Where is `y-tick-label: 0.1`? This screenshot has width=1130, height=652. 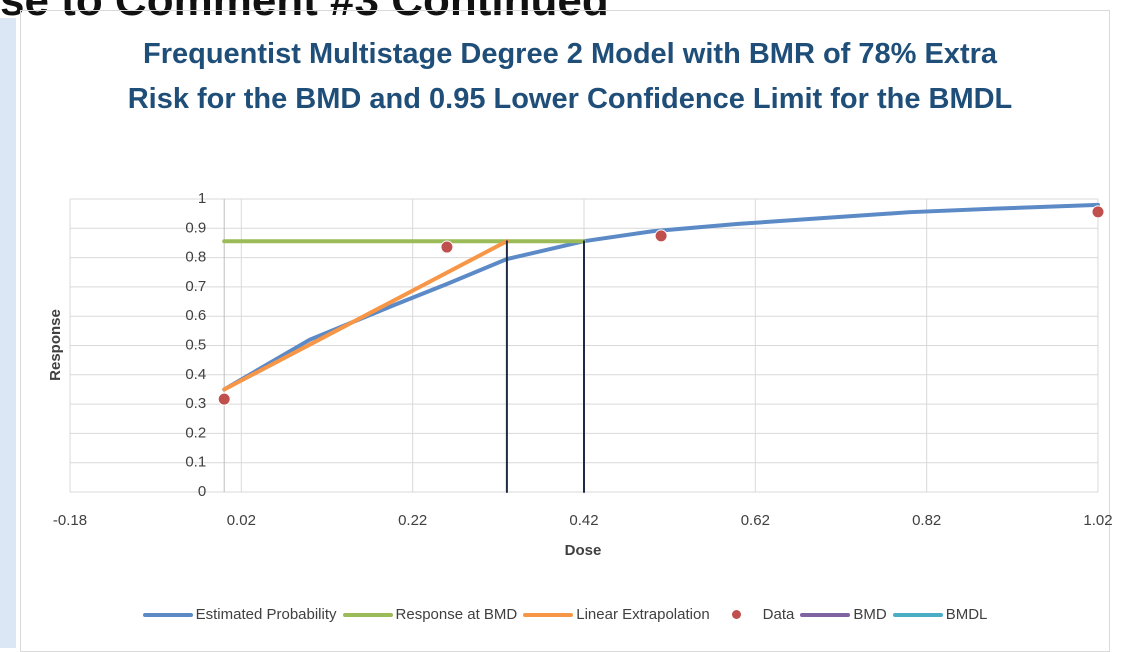 y-tick-label: 0.1 is located at coordinates (195, 462).